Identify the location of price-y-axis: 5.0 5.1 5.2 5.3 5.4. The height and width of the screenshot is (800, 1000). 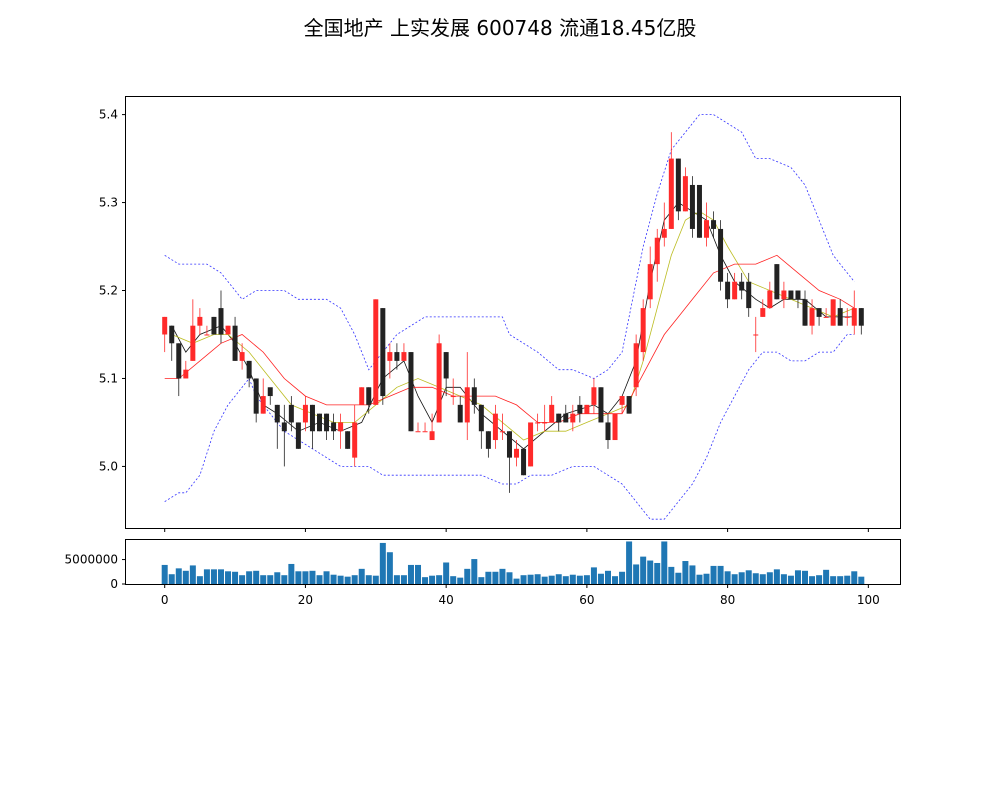
(112, 290).